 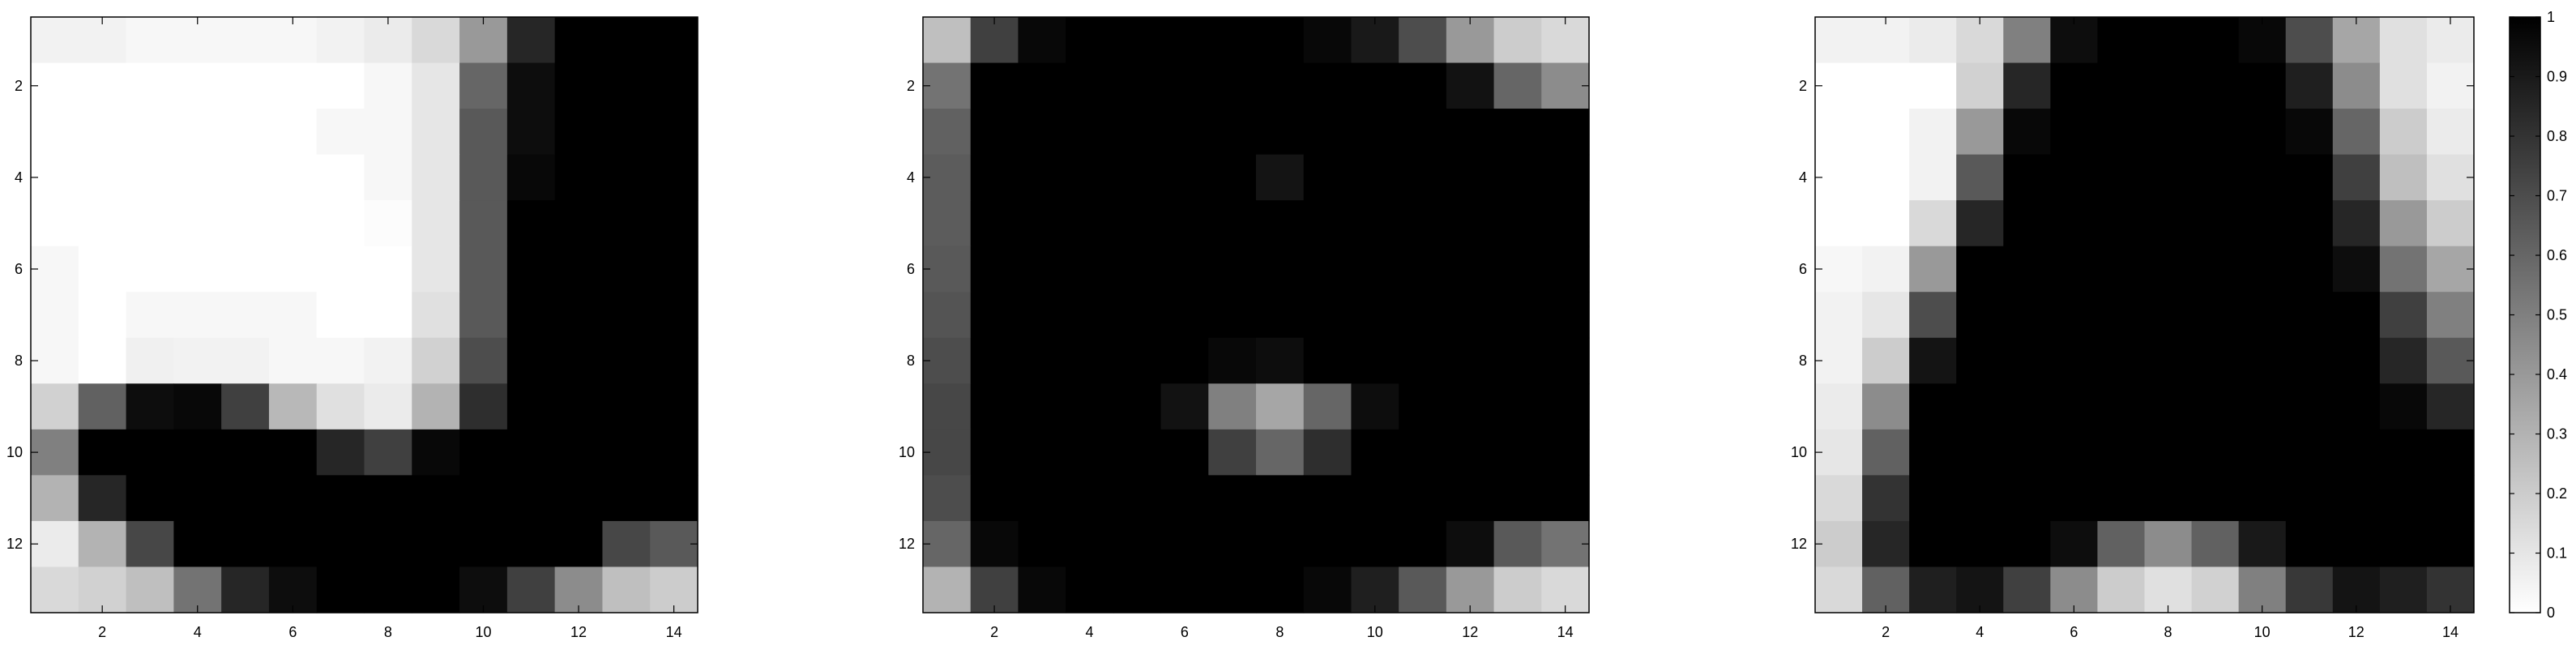 What do you see at coordinates (19, 269) in the screenshot?
I see `y-tick-label: 6` at bounding box center [19, 269].